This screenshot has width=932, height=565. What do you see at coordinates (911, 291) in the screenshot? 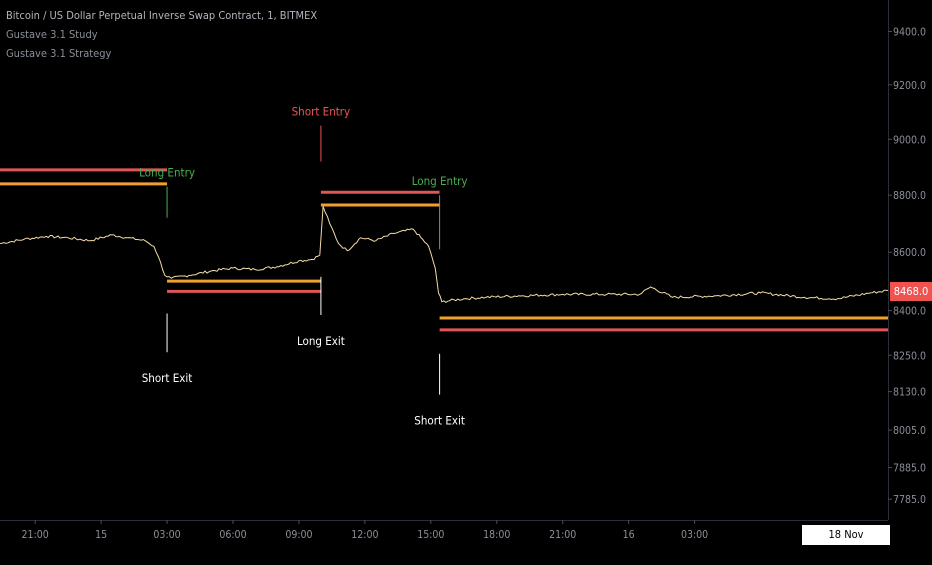
I see `last-price-badge: 8468.0` at bounding box center [911, 291].